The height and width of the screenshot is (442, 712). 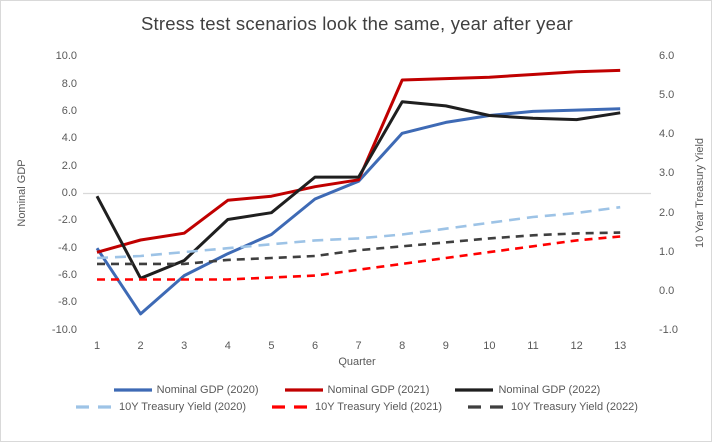 What do you see at coordinates (667, 56) in the screenshot?
I see `right-axis-tick-label: 6.0` at bounding box center [667, 56].